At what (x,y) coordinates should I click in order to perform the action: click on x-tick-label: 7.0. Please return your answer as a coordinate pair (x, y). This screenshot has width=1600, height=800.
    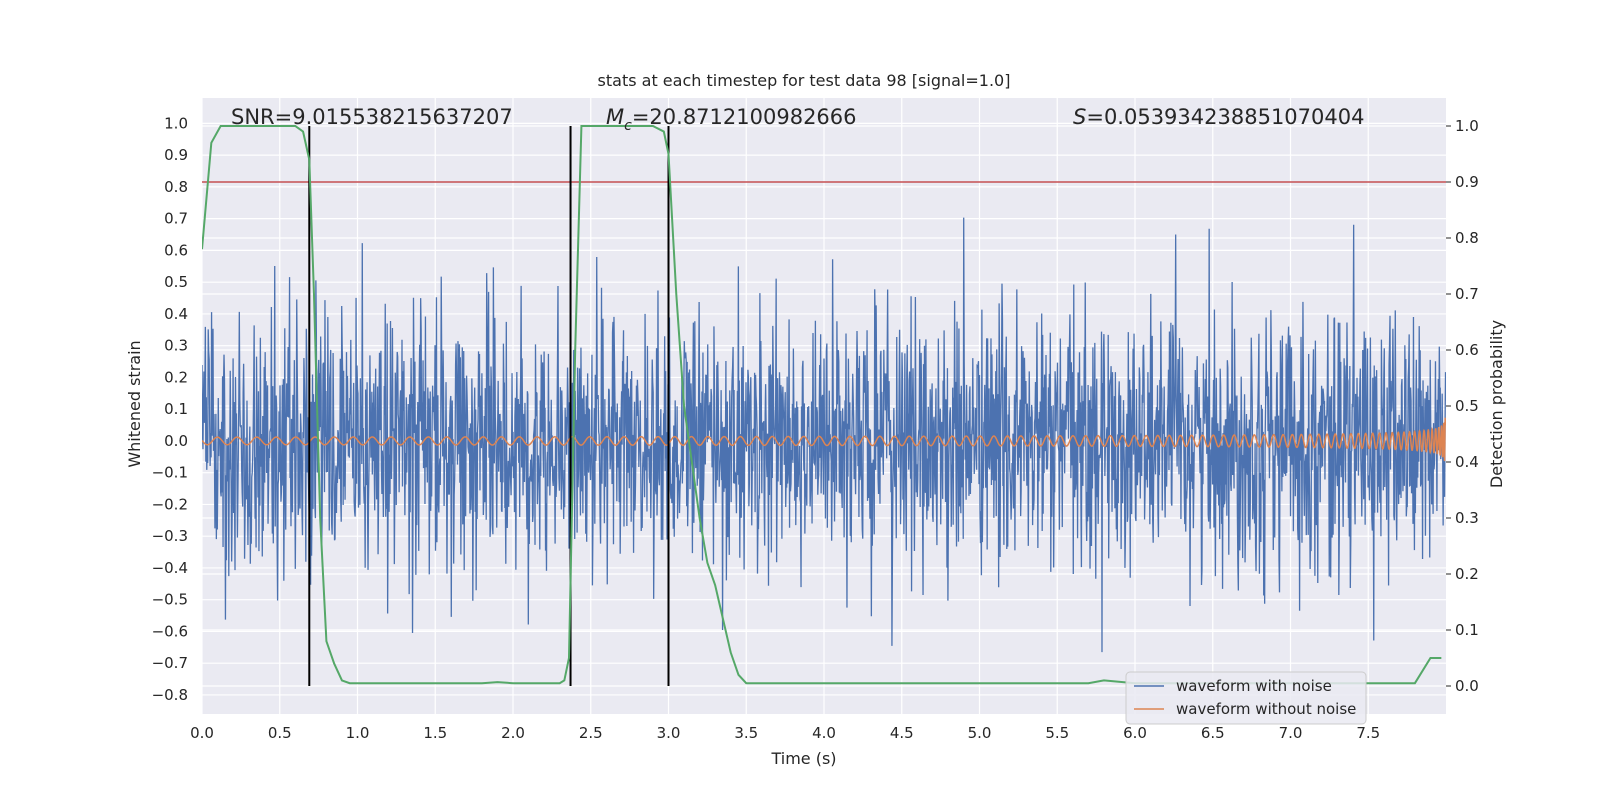
    Looking at the image, I should click on (1291, 733).